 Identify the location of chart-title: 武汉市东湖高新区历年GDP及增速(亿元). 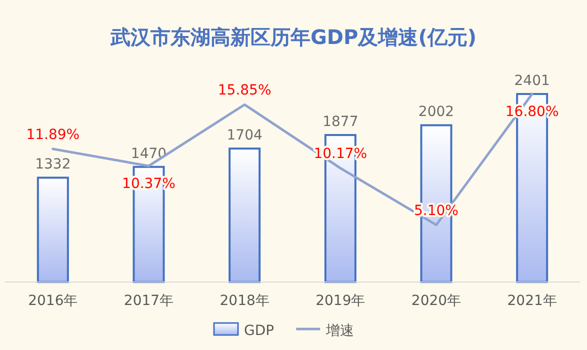
(293, 37).